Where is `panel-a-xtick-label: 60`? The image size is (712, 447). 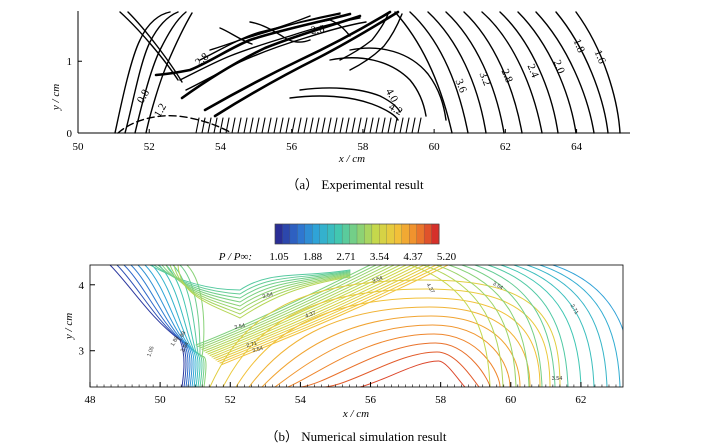 panel-a-xtick-label: 60 is located at coordinates (435, 147).